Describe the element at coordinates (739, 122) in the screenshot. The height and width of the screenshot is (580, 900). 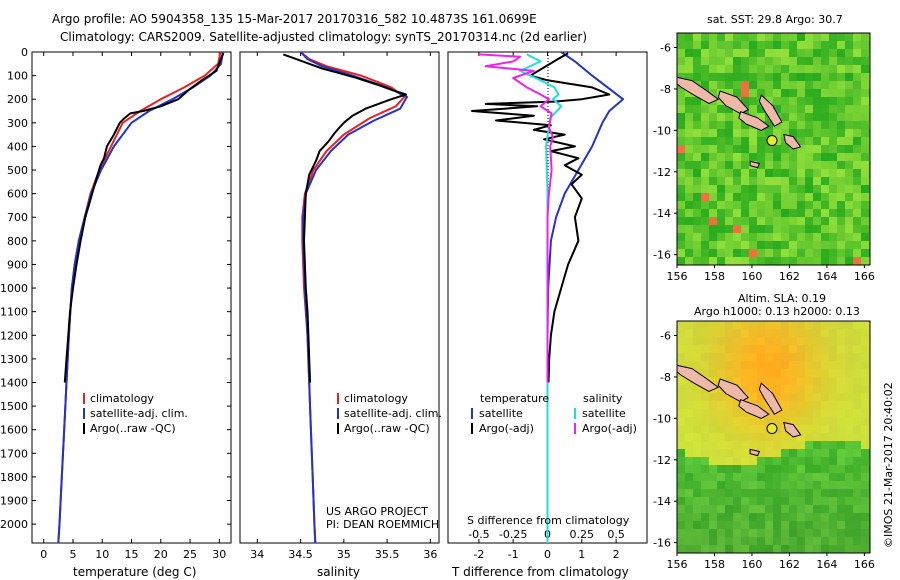
I see `sst-land` at that location.